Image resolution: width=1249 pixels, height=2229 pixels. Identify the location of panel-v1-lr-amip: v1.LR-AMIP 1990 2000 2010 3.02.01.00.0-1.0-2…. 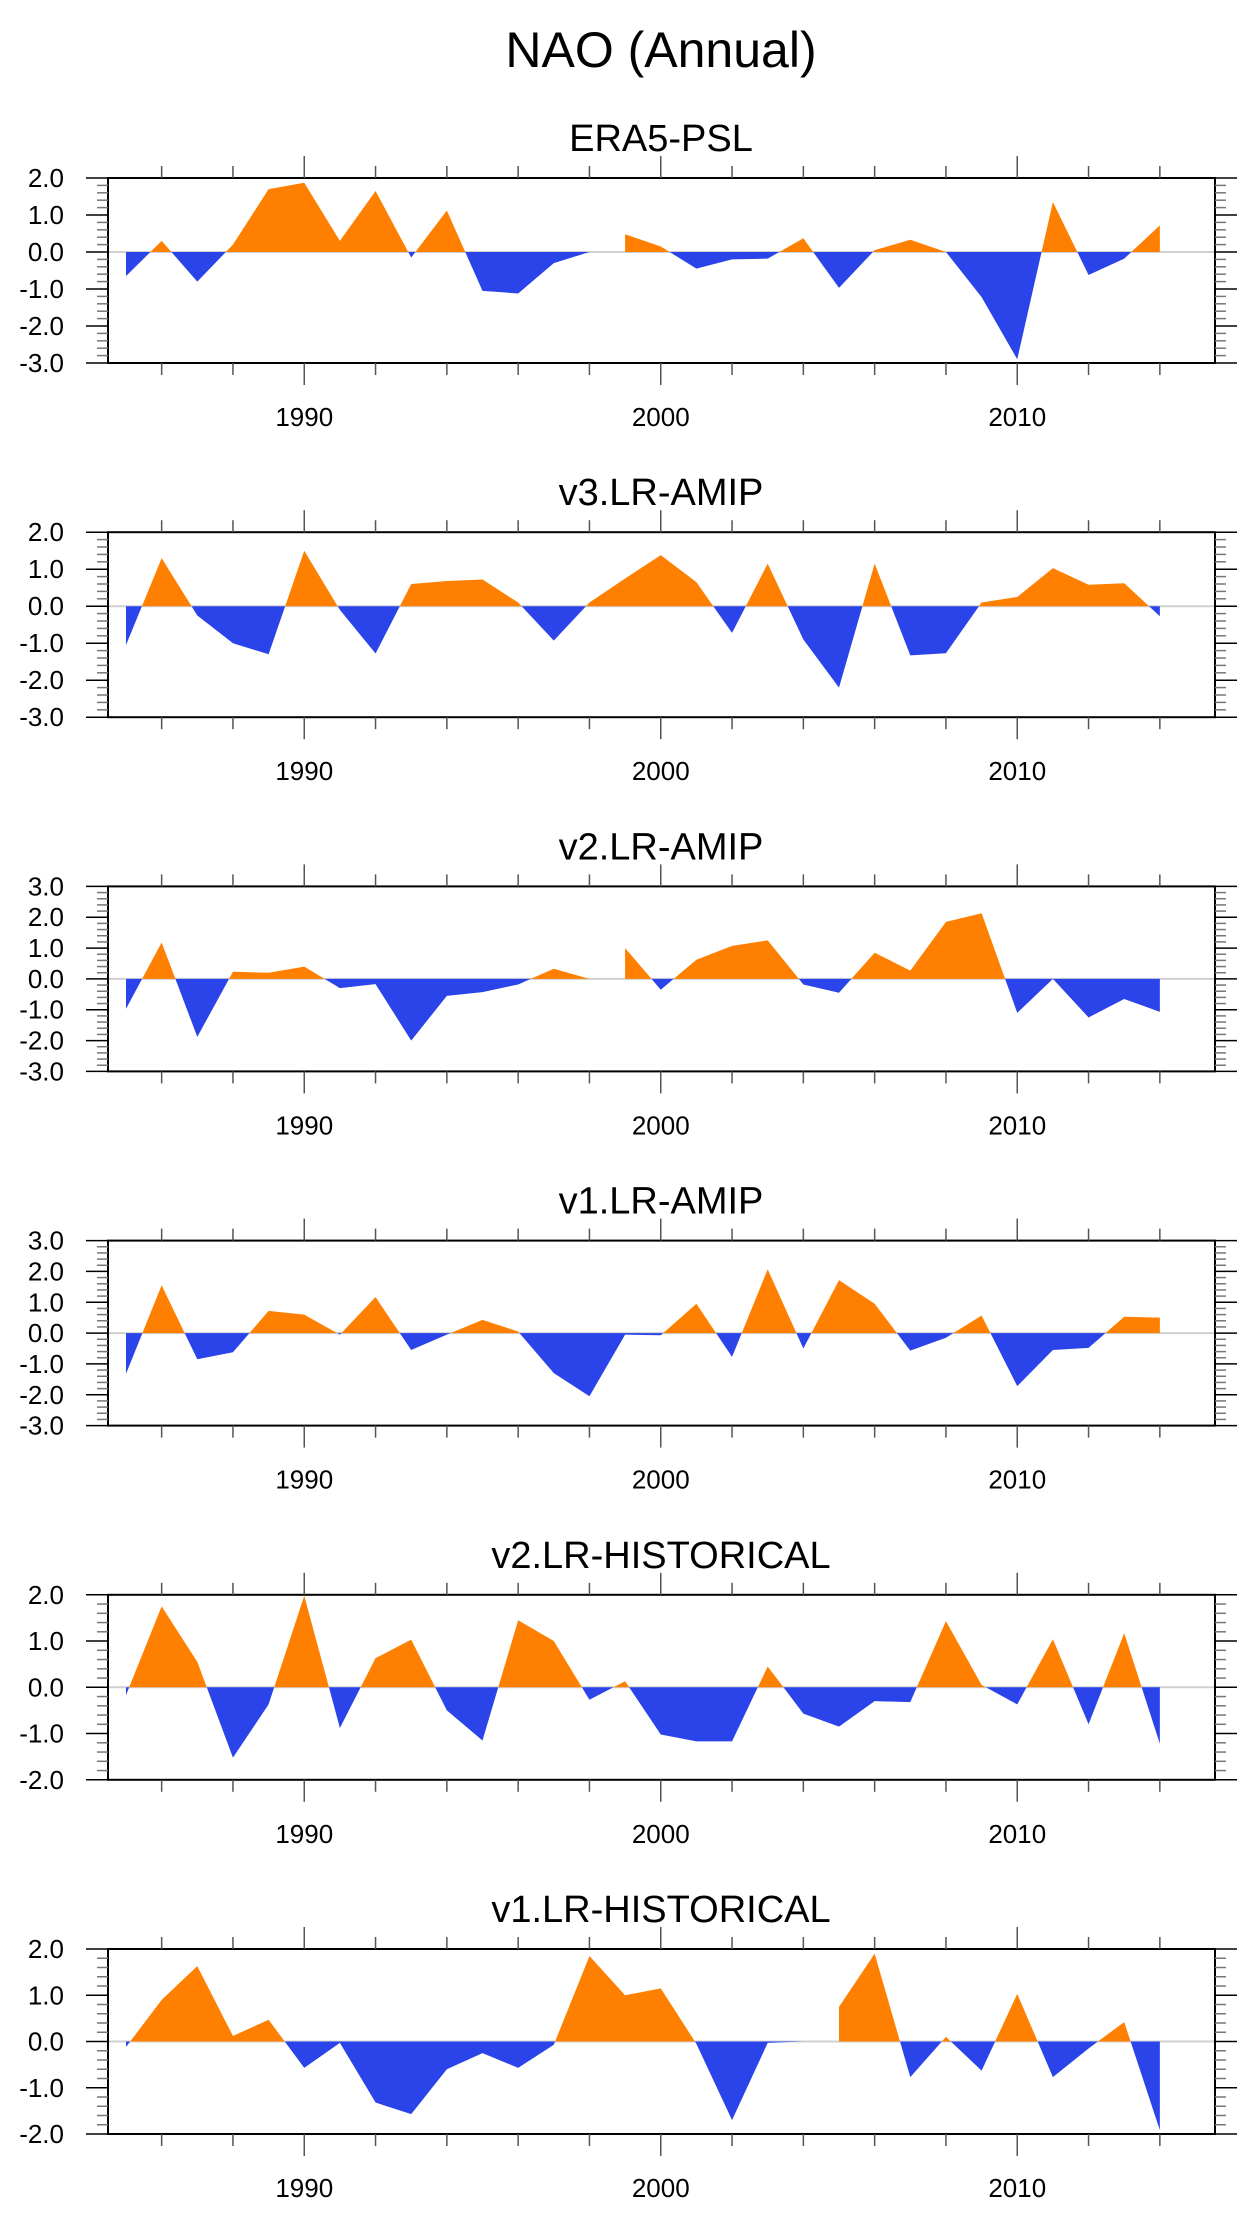
(628, 1338).